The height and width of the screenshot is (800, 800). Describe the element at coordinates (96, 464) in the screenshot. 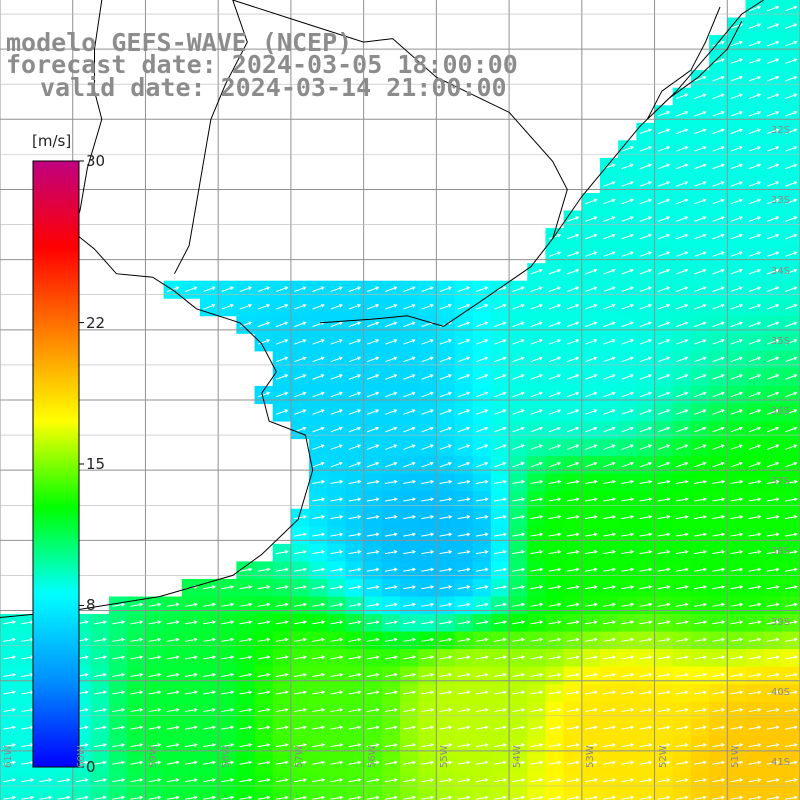

I see `colorbar-tick-label: 15` at that location.